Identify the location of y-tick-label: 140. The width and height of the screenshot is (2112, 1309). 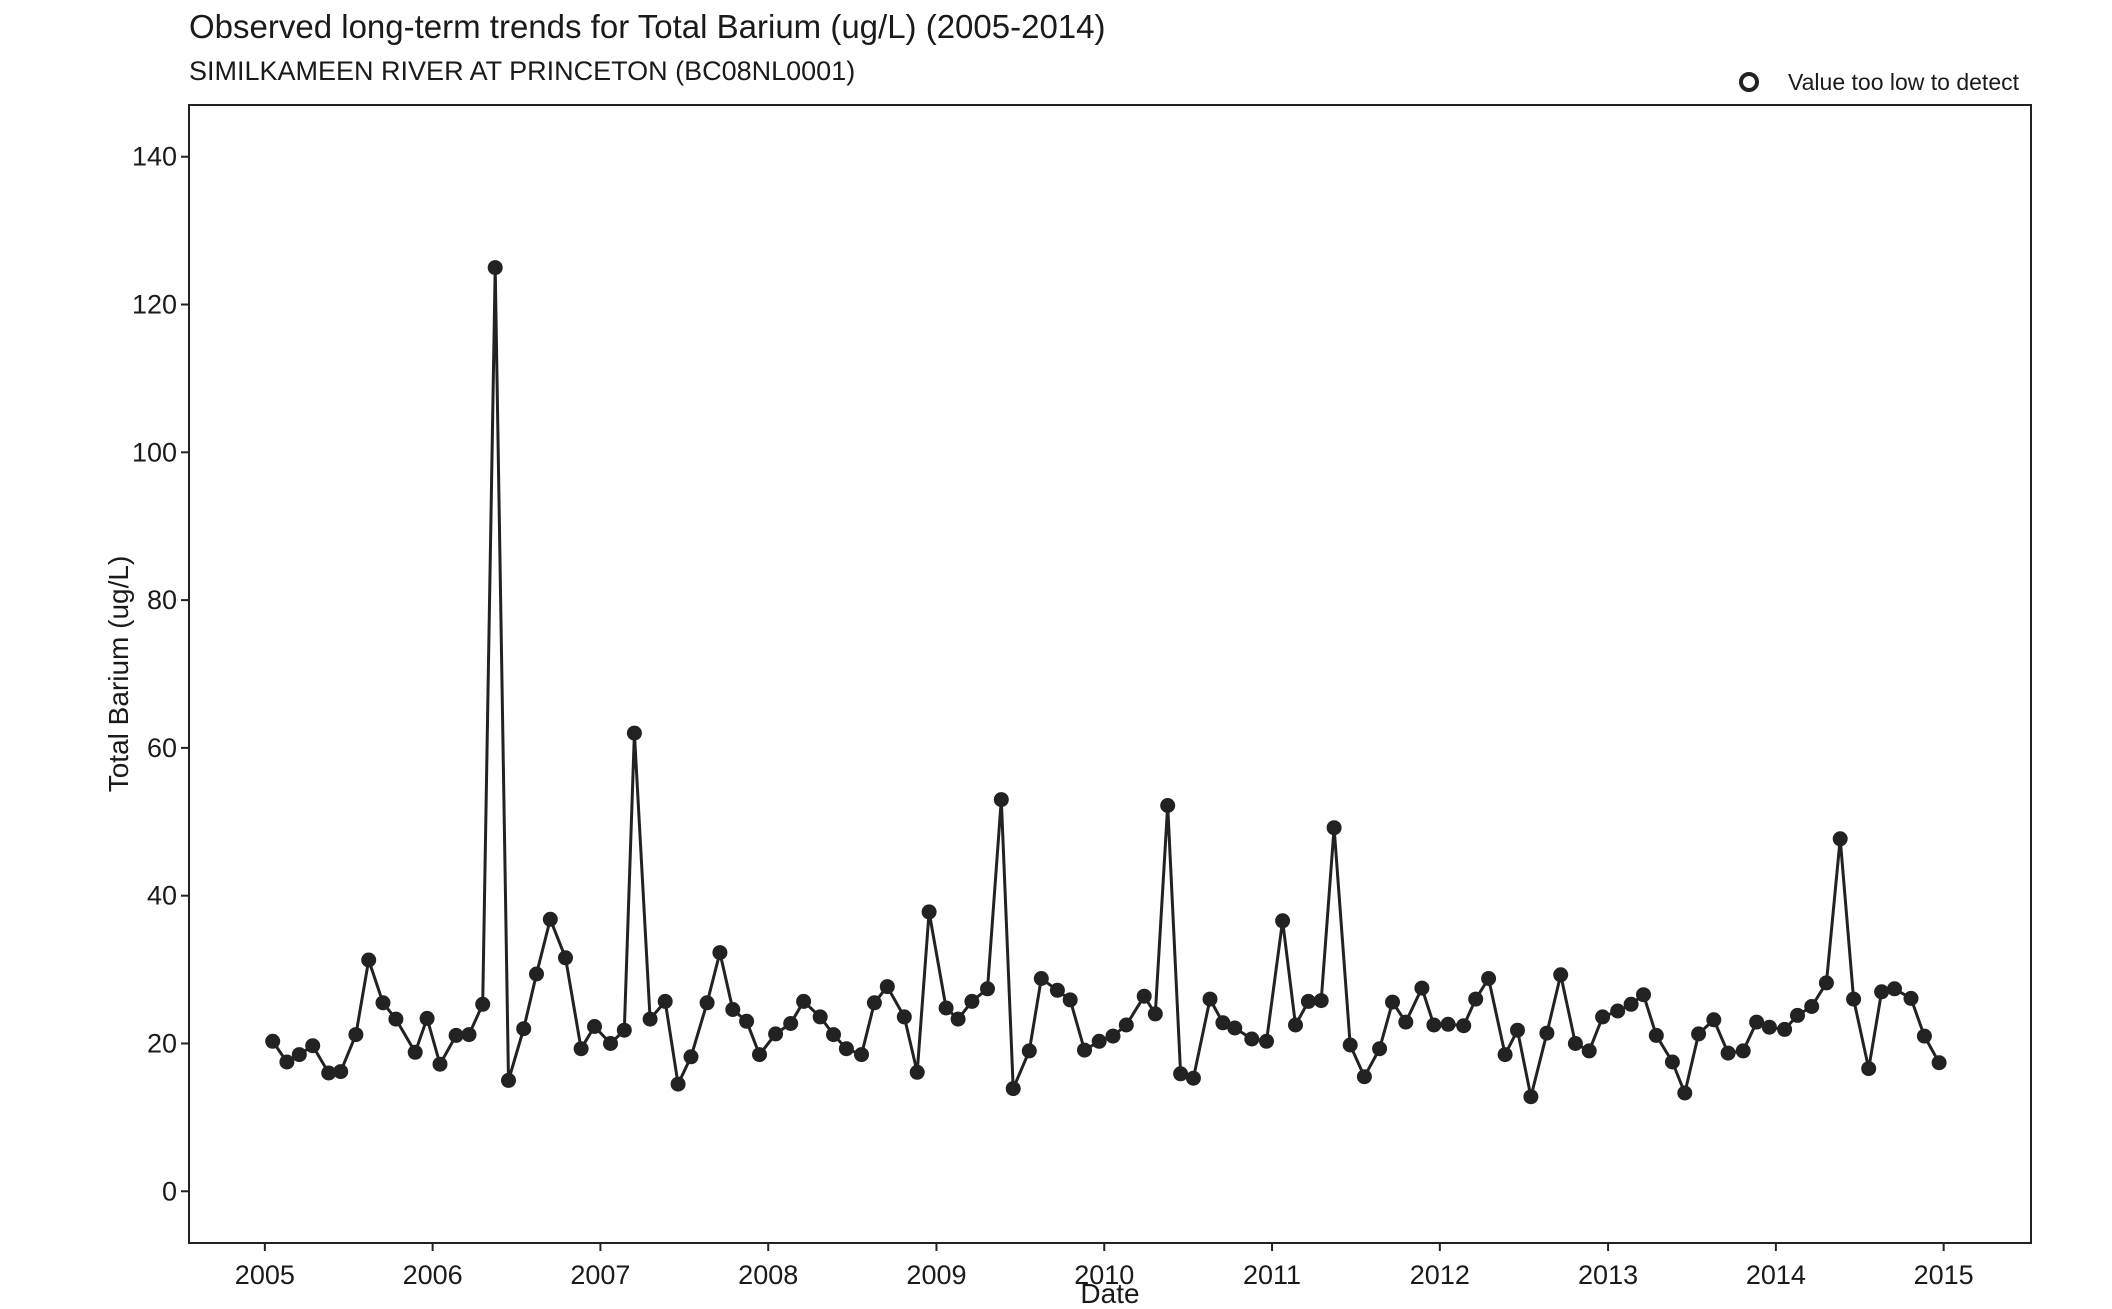
(154, 157).